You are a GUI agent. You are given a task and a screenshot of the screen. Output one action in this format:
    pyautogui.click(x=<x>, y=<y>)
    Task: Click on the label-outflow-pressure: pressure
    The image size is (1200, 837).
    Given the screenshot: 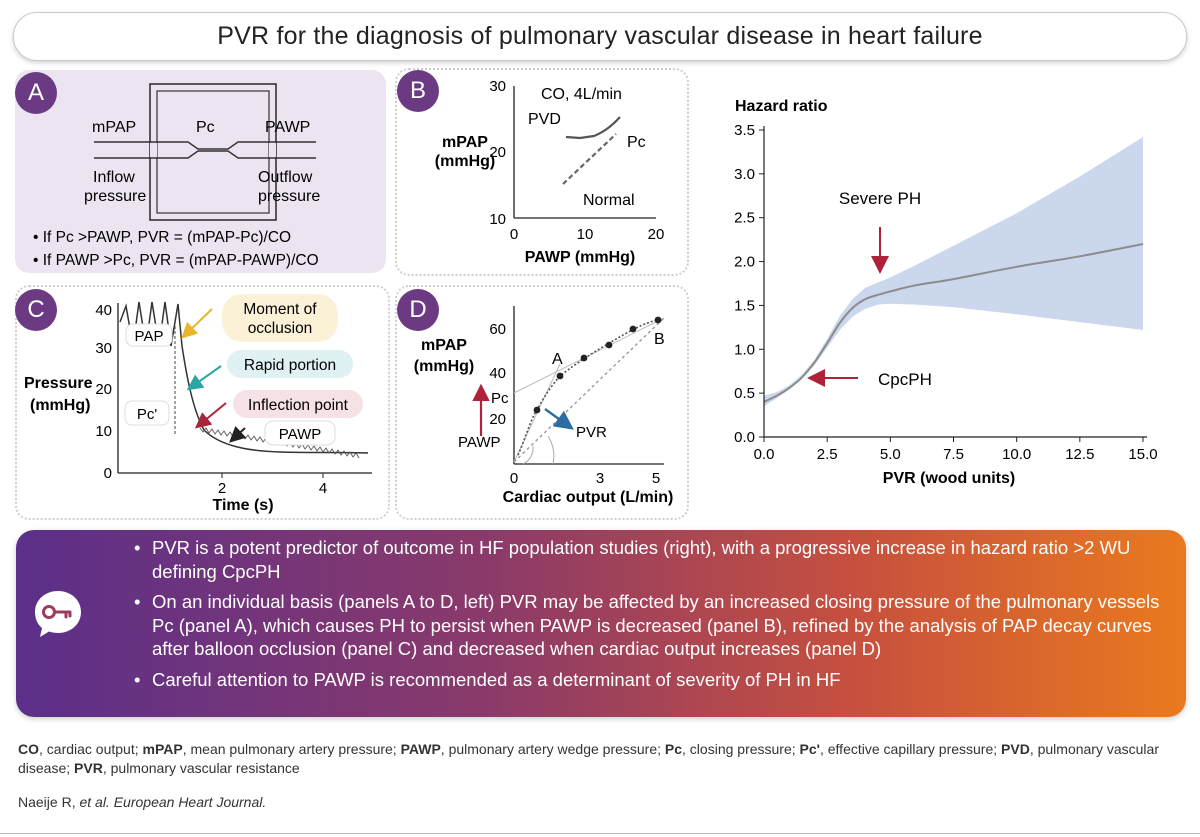 What is the action you would take?
    pyautogui.click(x=289, y=196)
    